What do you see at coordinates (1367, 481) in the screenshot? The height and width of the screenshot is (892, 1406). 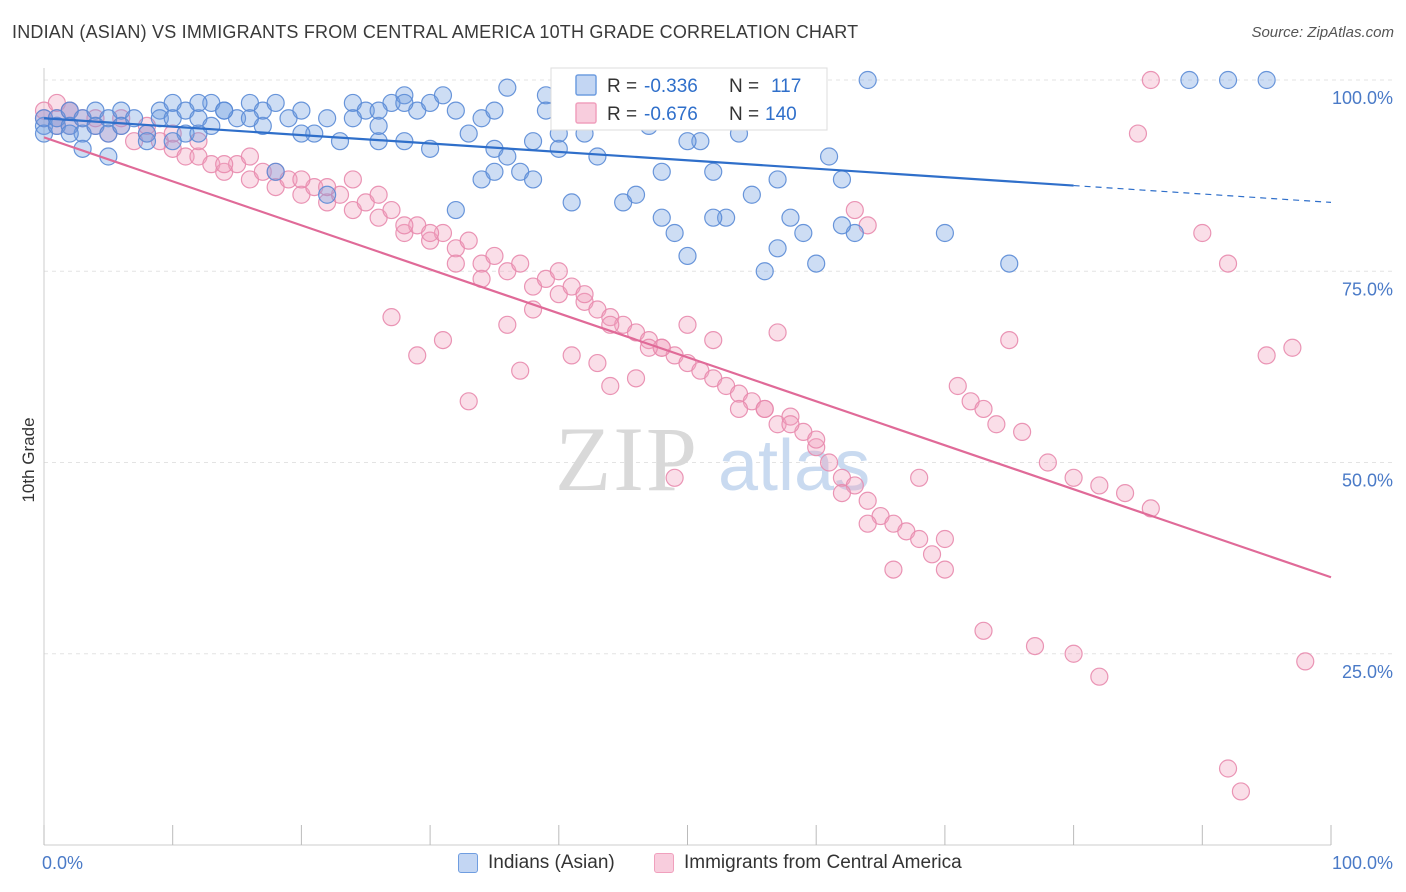 I see `y-tick-label-50: 50.0%` at bounding box center [1367, 481].